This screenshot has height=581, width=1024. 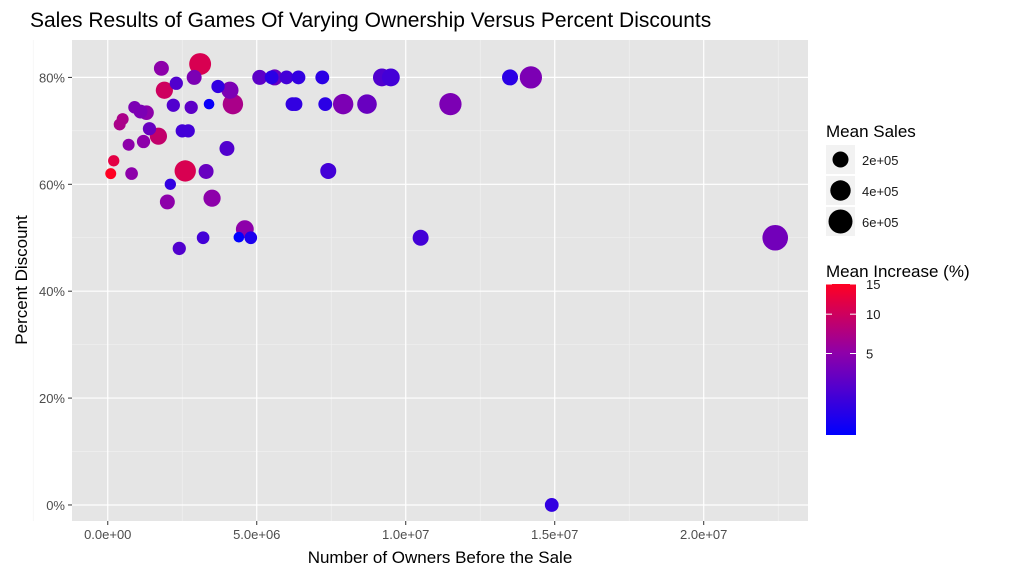 I want to click on size-legend-title: Mean Sales, so click(x=871, y=131).